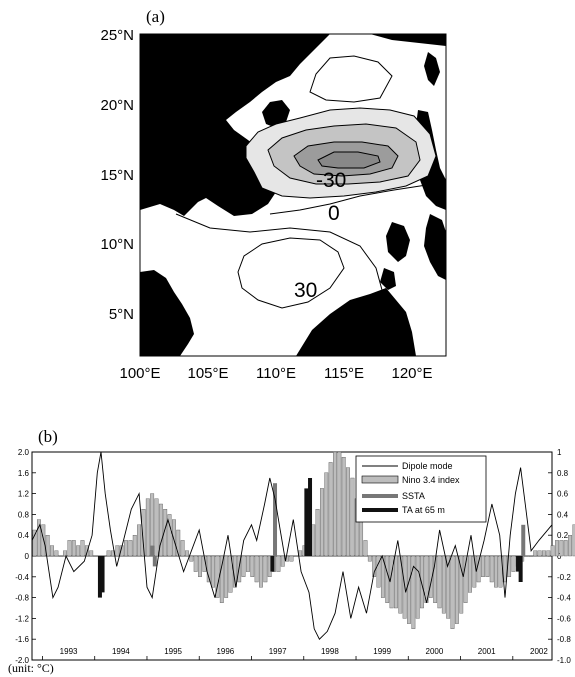 This screenshot has height=677, width=575. I want to click on land-borneo, so click(356, 322).